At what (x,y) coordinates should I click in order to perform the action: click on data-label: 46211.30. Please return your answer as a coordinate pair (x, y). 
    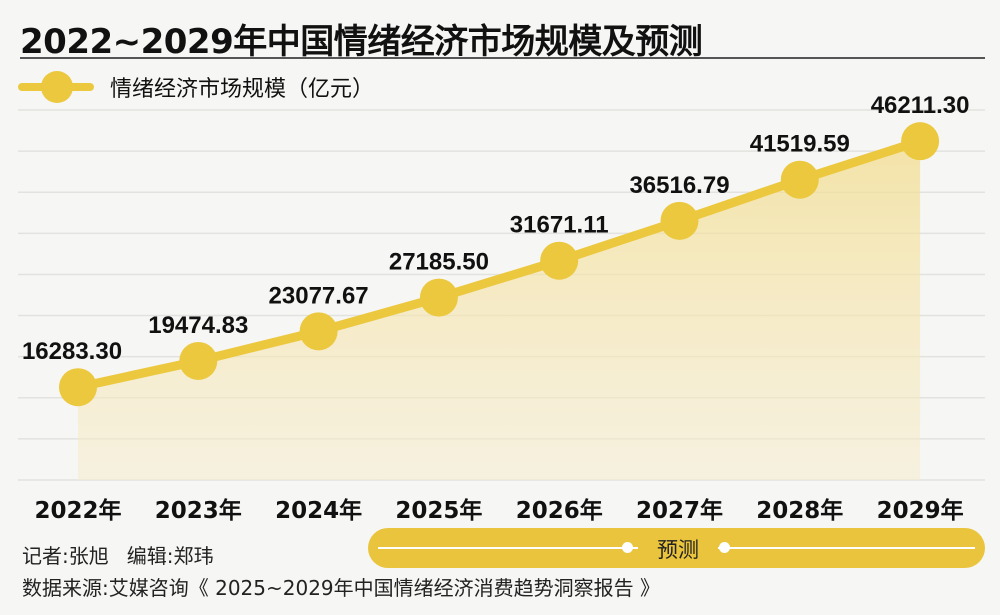
    Looking at the image, I should click on (920, 105).